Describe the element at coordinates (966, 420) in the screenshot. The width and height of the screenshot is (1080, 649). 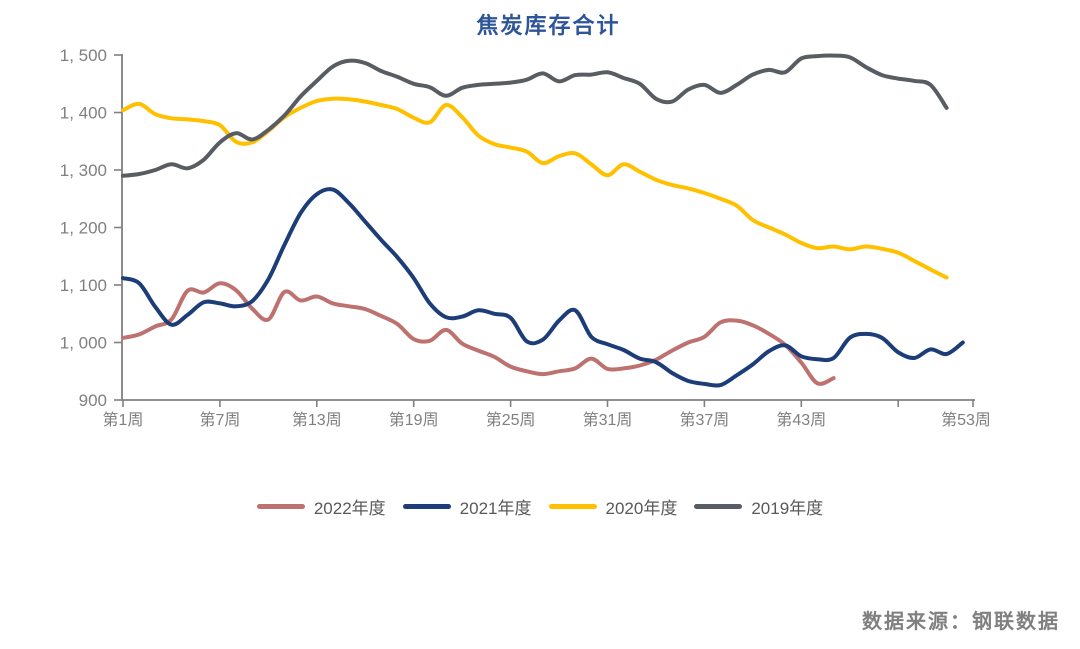
I see `x-tick-label: 第53周` at that location.